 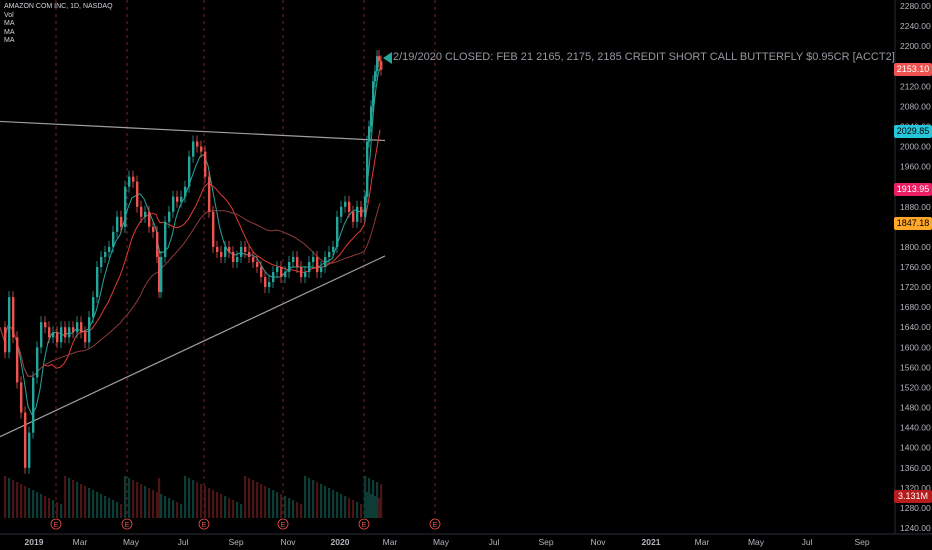 I want to click on price-badge-2: 1913.95, so click(x=913, y=190).